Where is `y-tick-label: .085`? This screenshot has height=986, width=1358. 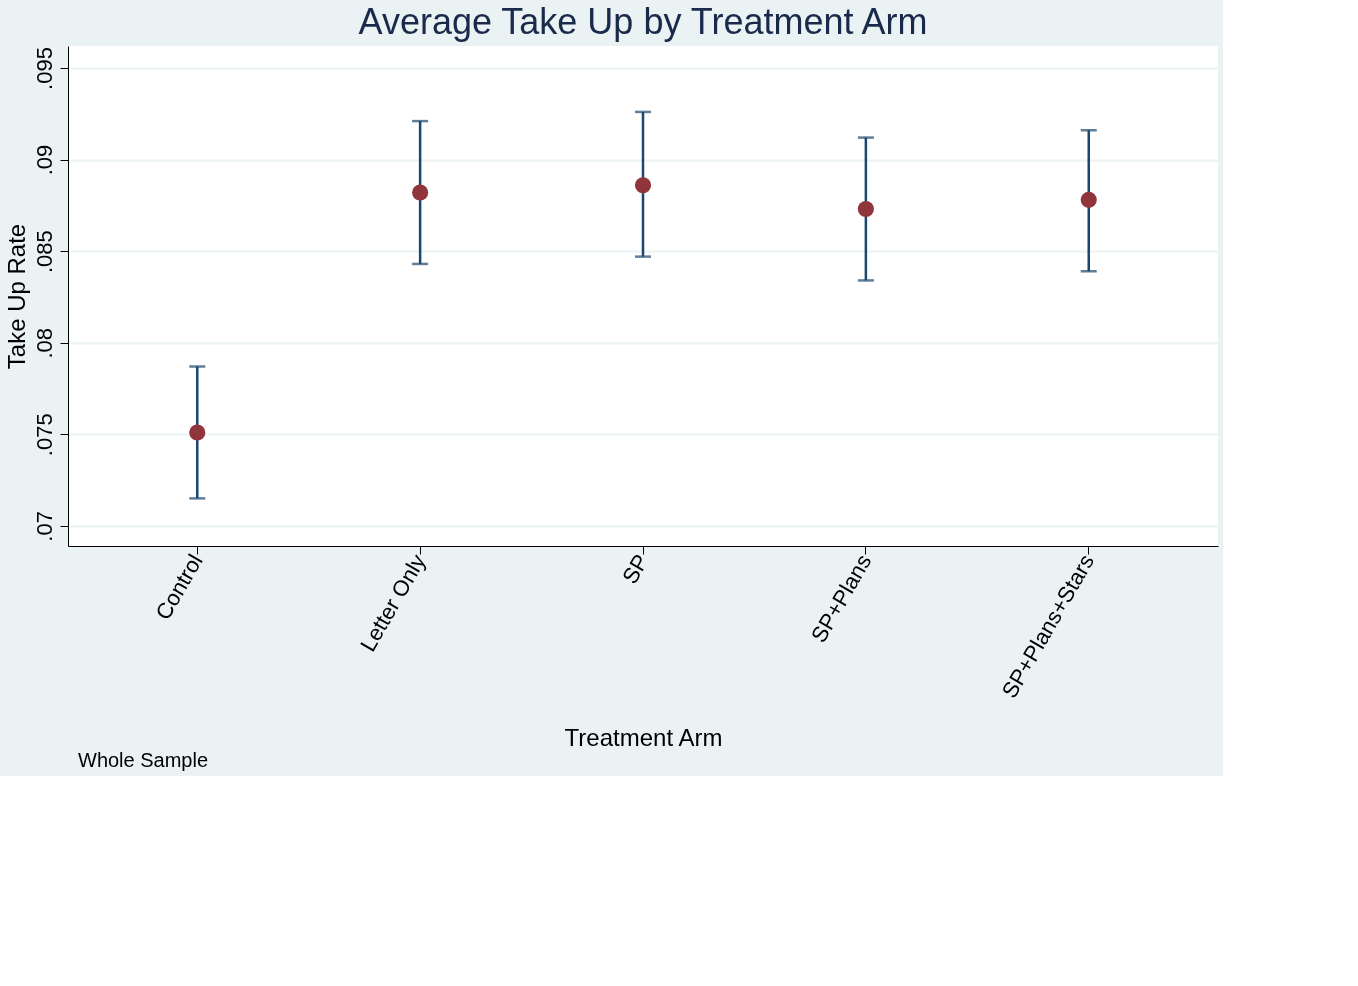 y-tick-label: .085 is located at coordinates (44, 252).